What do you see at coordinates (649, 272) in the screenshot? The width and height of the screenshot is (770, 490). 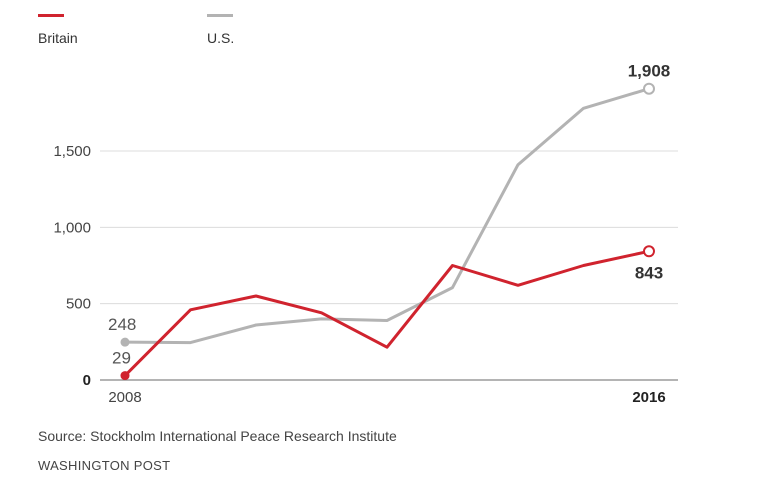 I see `data-label-britain-end: 843` at bounding box center [649, 272].